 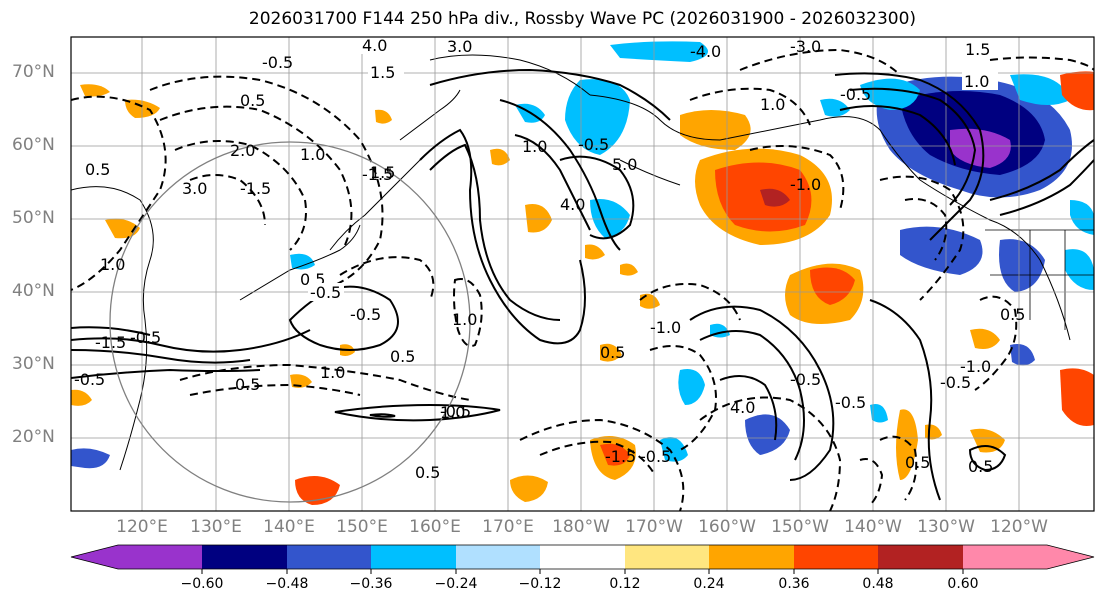 What do you see at coordinates (800, 527) in the screenshot?
I see `lon-label: 150°W` at bounding box center [800, 527].